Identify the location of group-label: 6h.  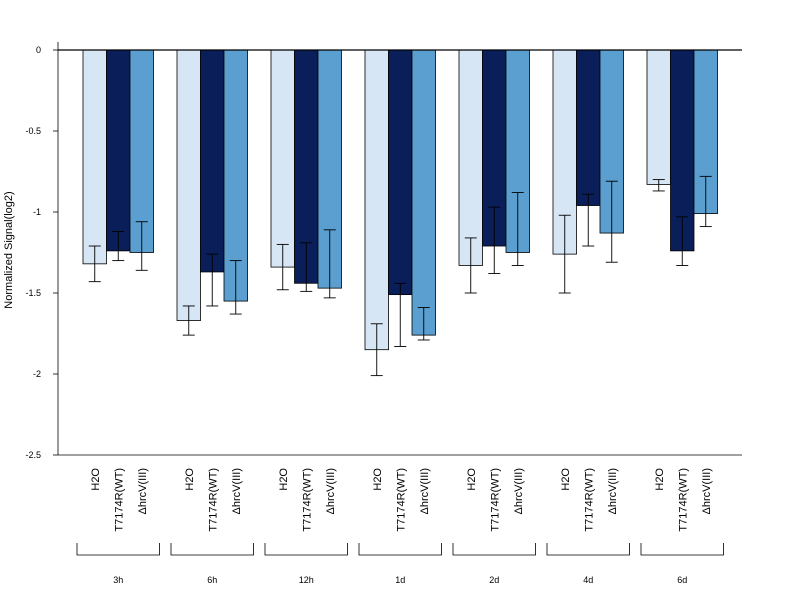
(212, 580).